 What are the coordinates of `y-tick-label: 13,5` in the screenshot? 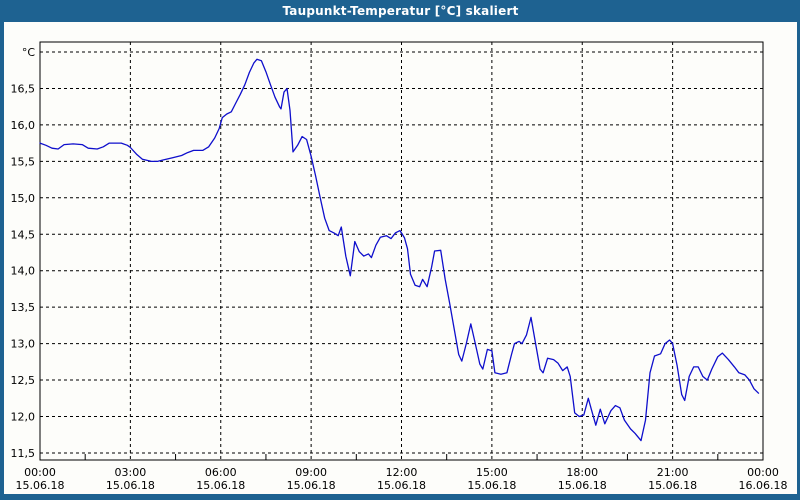 It's located at (23, 307).